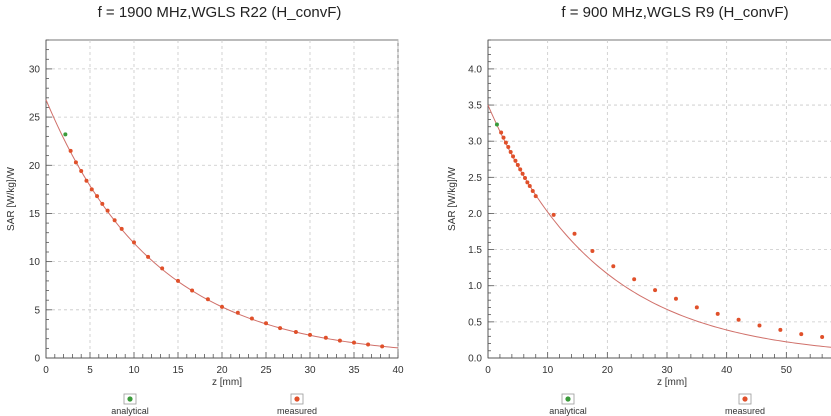 This screenshot has width=831, height=416. What do you see at coordinates (37, 359) in the screenshot?
I see `y-tick-label: 0` at bounding box center [37, 359].